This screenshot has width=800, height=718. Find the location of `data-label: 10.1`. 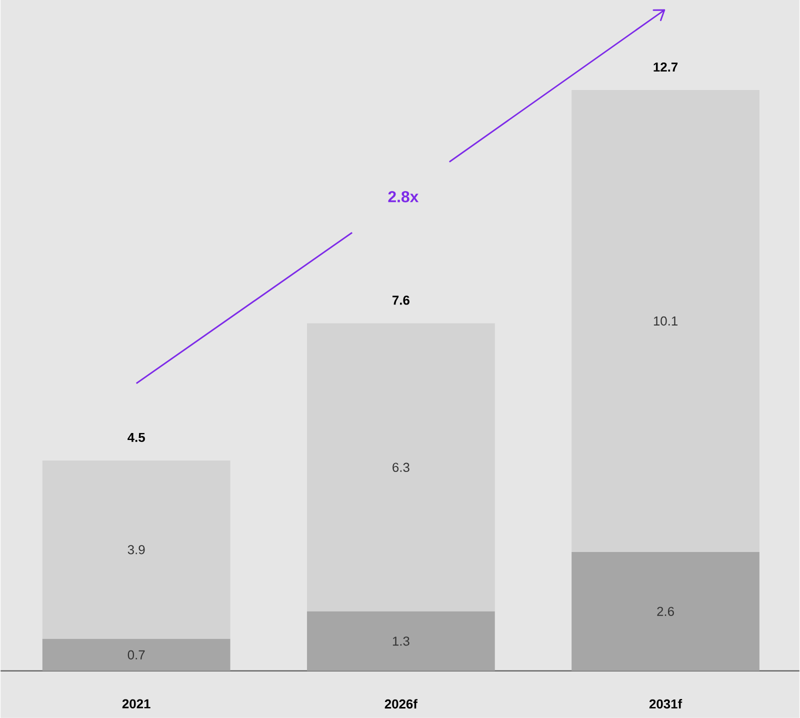

data-label: 10.1 is located at coordinates (666, 321).